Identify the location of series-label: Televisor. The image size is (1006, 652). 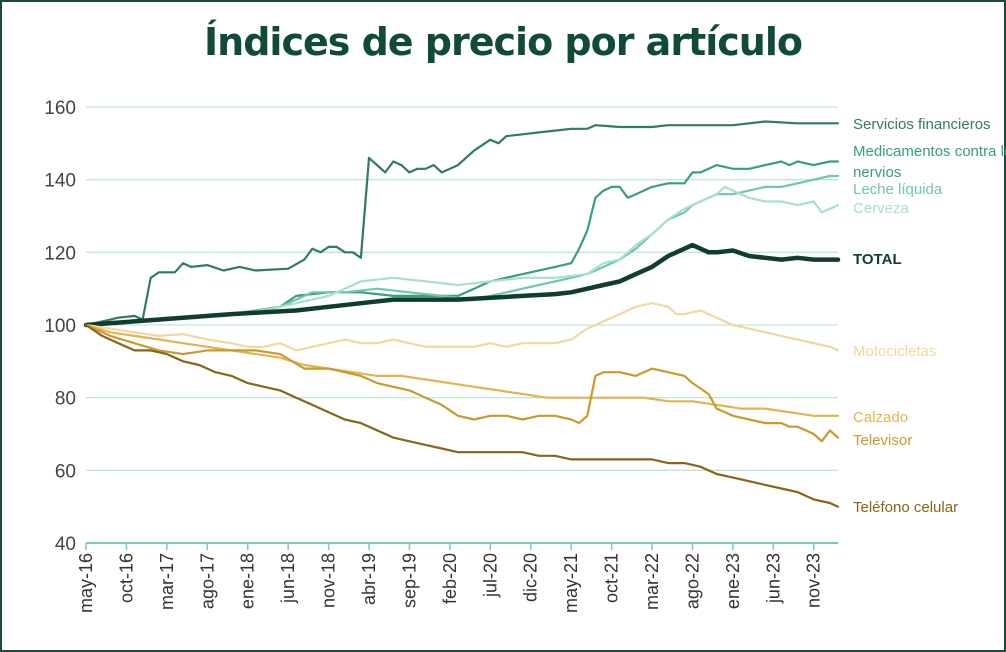
(882, 440).